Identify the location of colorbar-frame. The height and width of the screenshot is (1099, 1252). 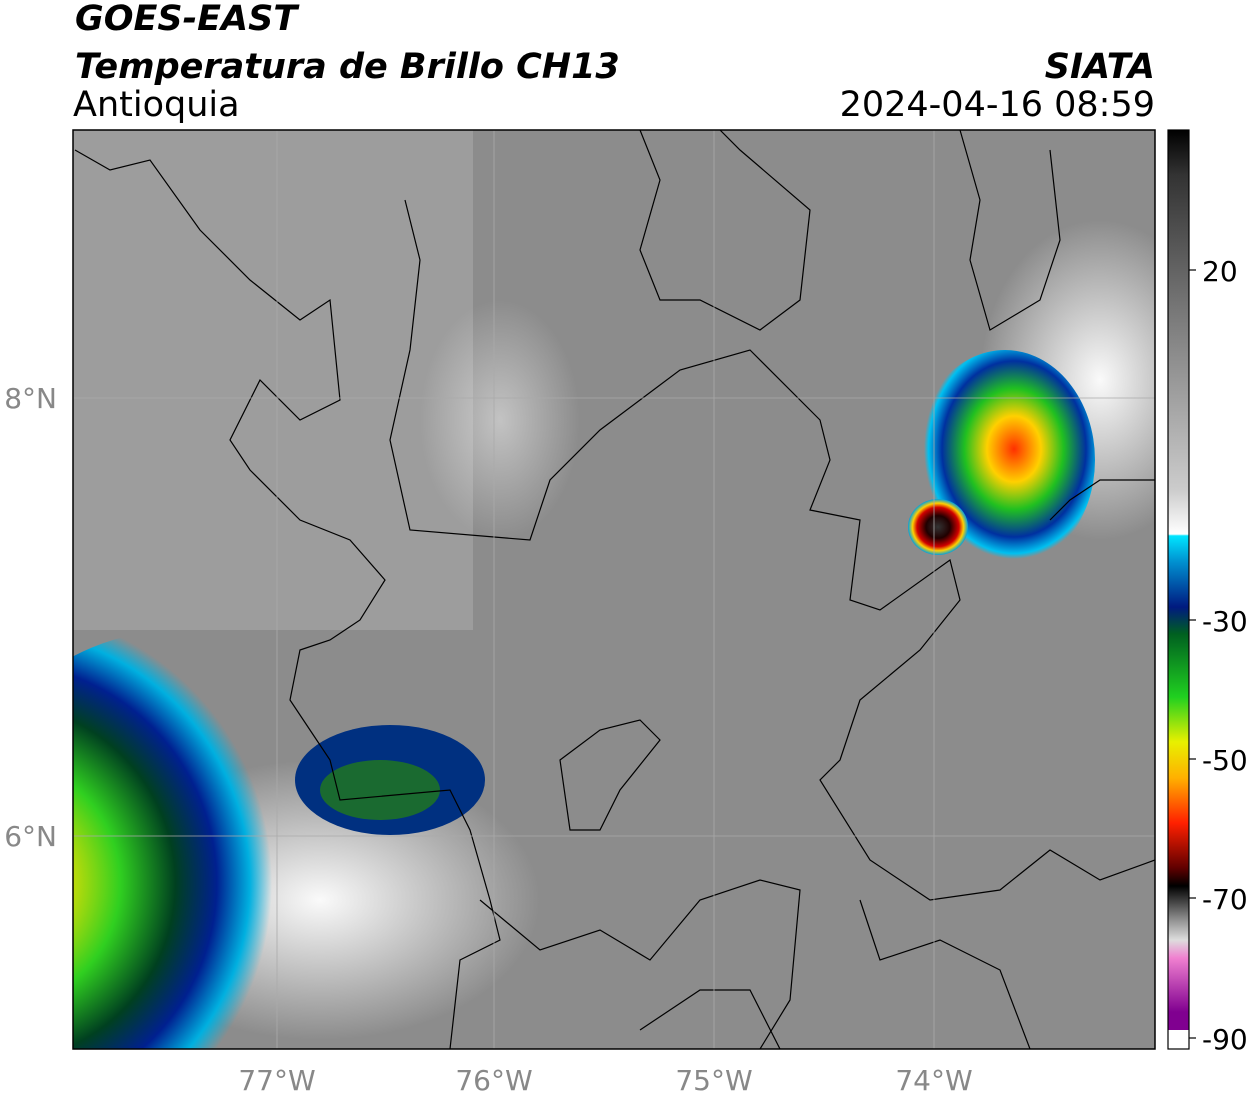
(1178, 589).